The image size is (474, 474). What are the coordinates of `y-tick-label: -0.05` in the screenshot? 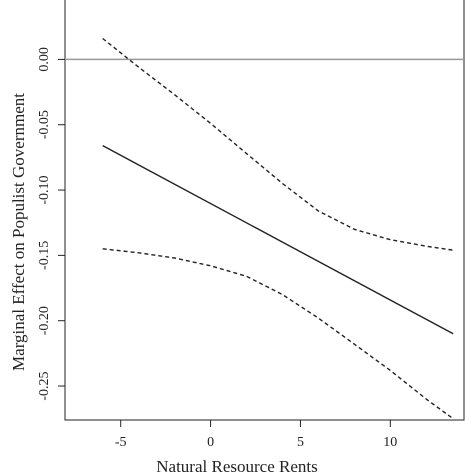 It's located at (44, 124).